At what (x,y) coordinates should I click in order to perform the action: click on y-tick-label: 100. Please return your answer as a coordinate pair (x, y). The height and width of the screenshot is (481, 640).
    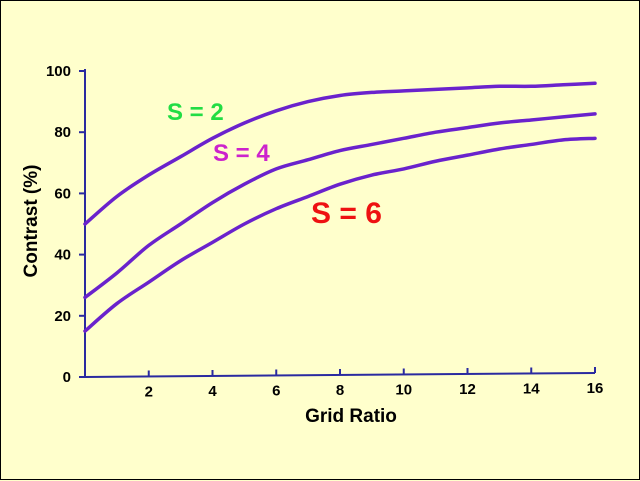
    Looking at the image, I should click on (58, 71).